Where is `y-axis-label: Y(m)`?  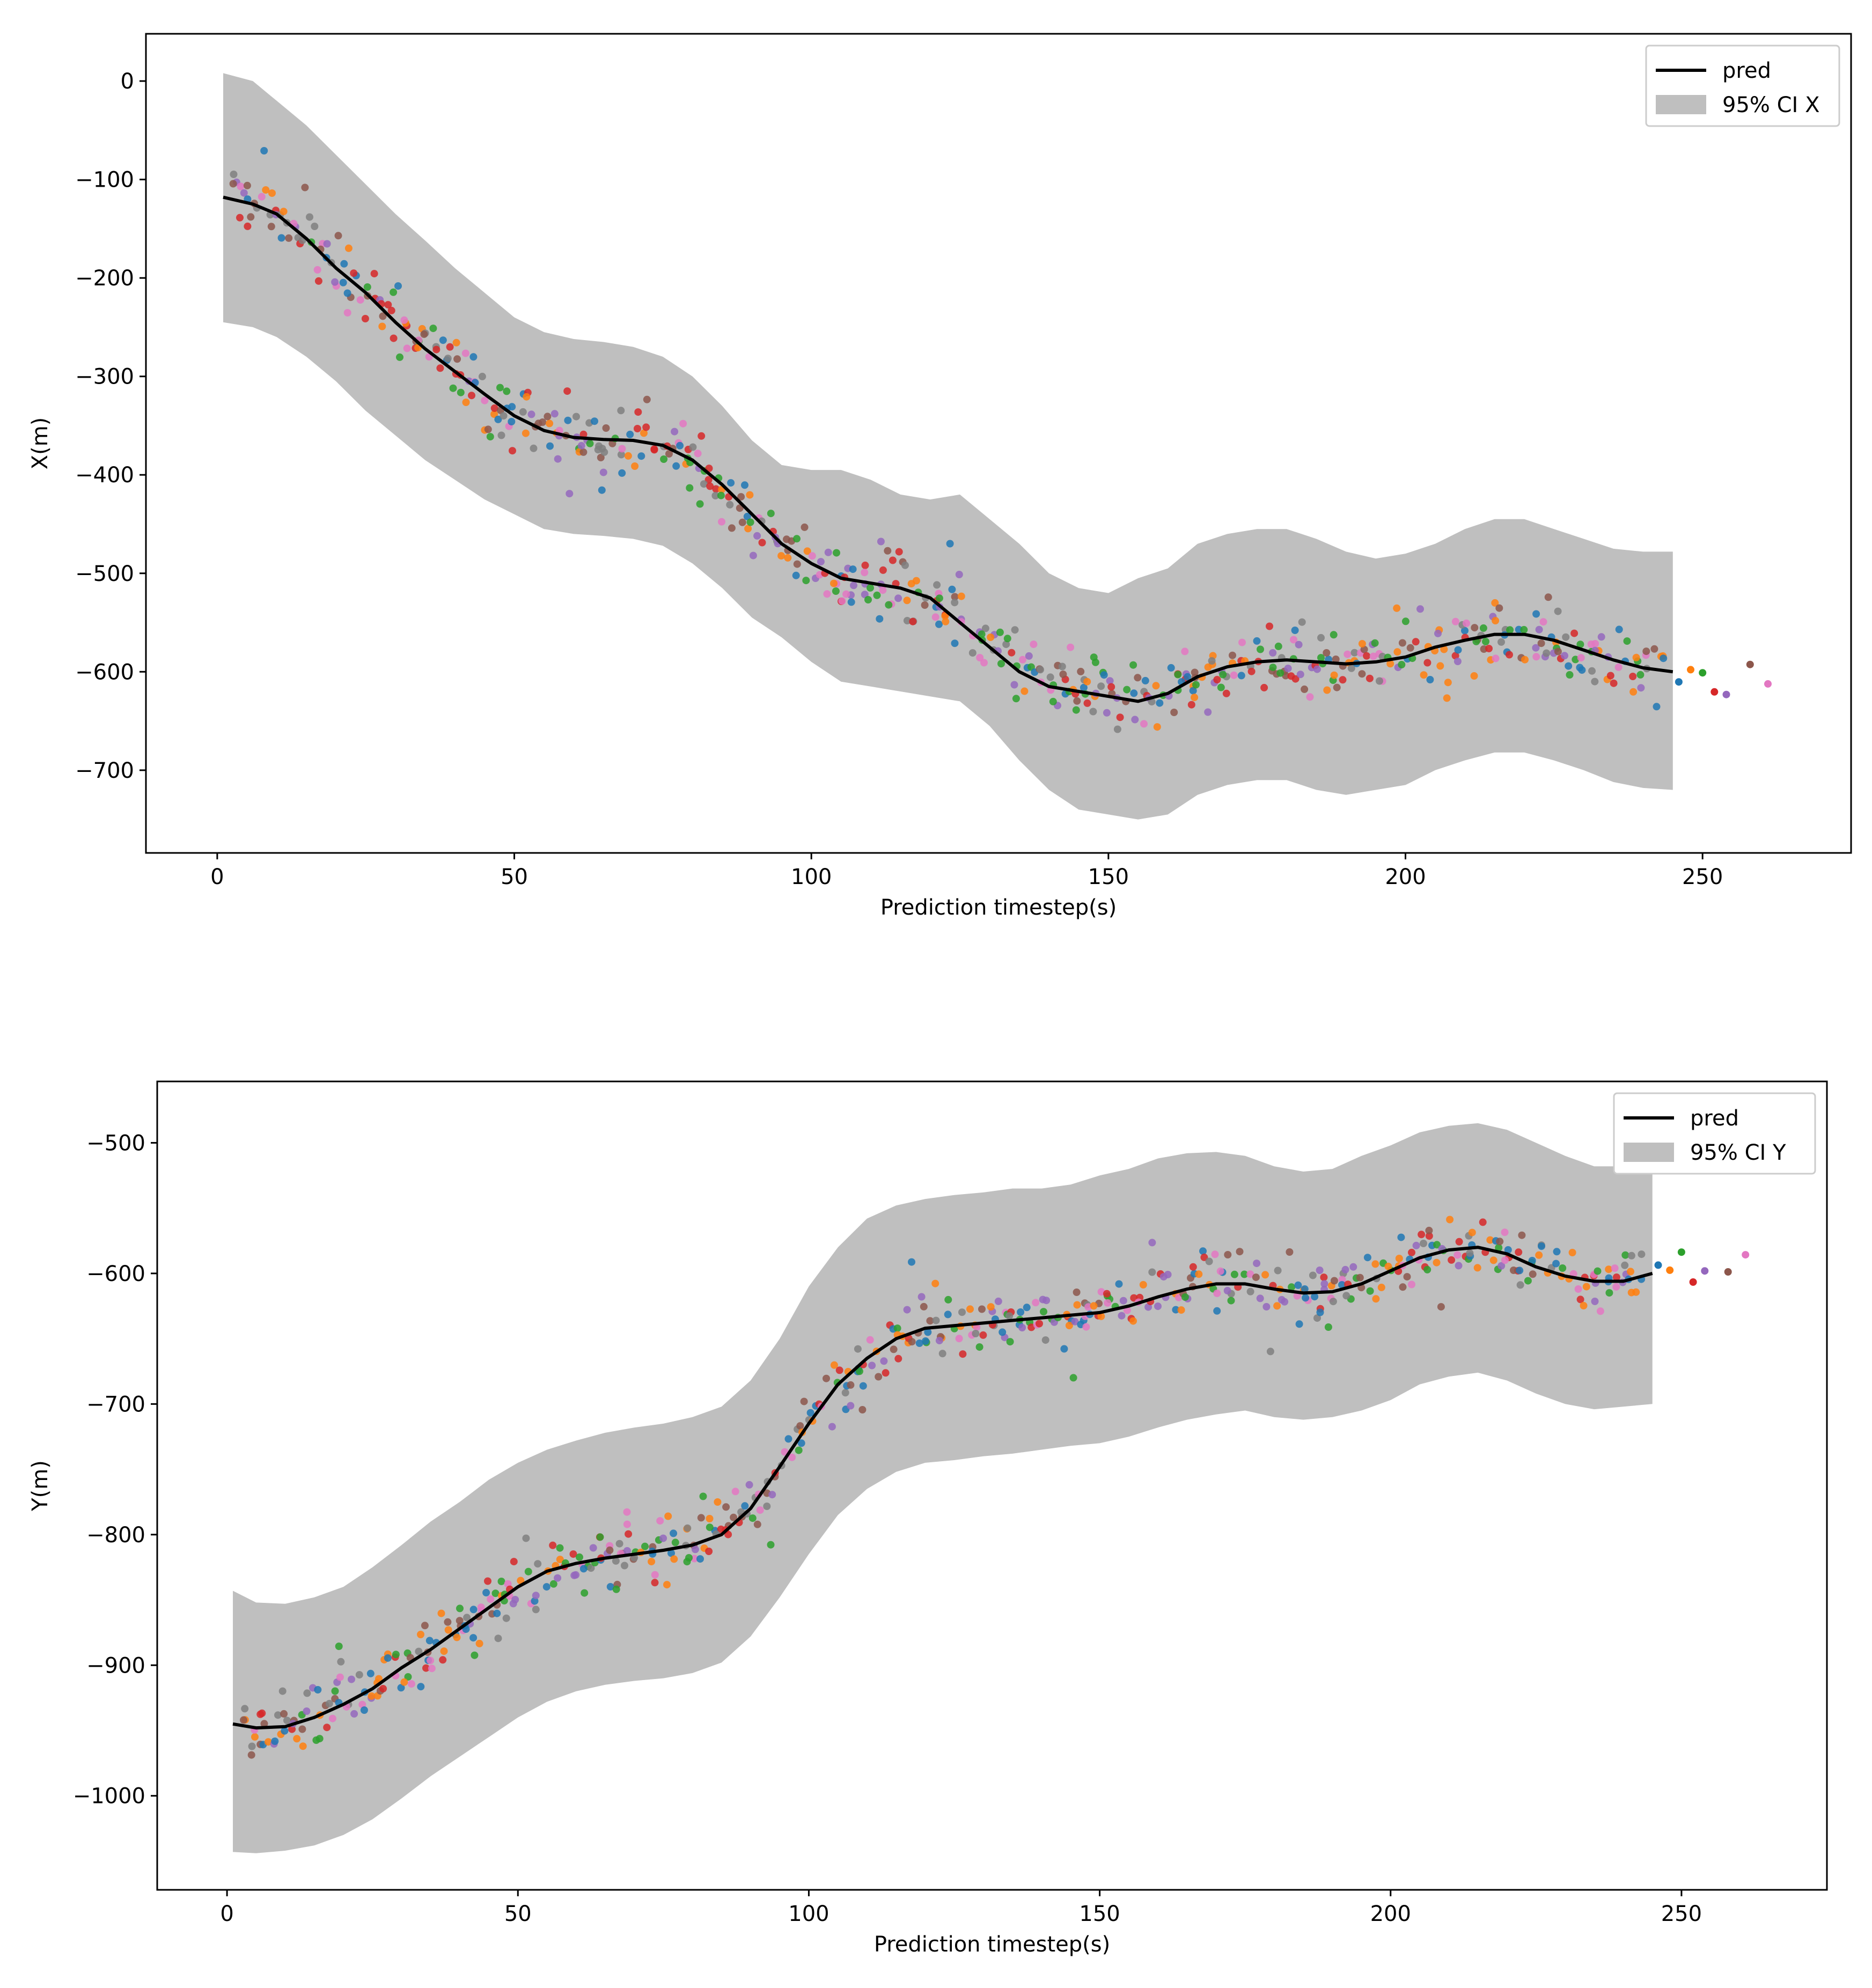 y-axis-label: Y(m) is located at coordinates (40, 1486).